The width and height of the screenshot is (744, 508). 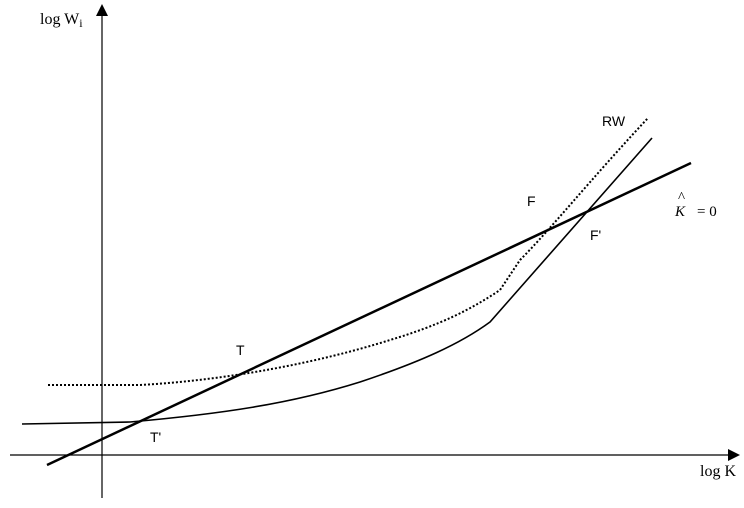 I want to click on k-hat-symbol: ^, so click(x=681, y=198).